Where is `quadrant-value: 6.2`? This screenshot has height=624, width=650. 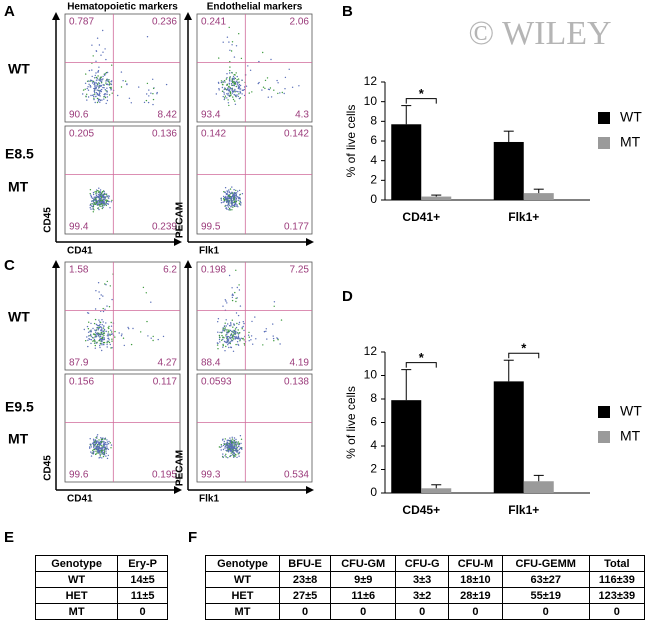 quadrant-value: 6.2 is located at coordinates (170, 270).